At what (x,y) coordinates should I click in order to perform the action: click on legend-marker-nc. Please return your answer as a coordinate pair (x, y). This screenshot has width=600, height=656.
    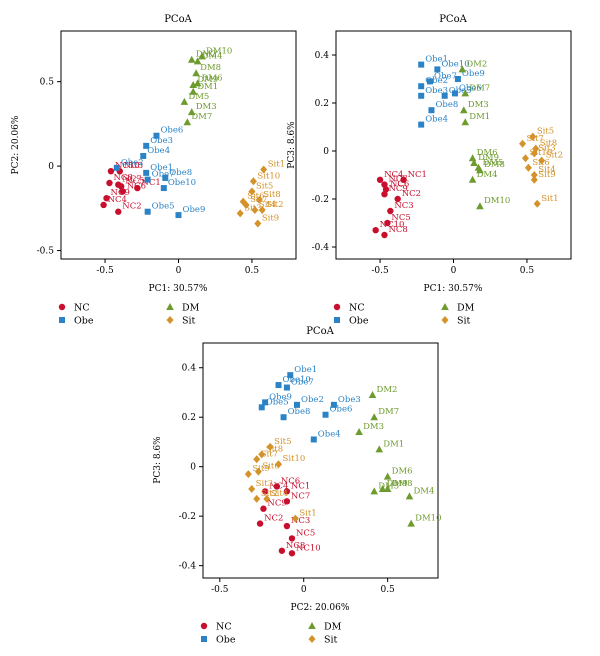
    Looking at the image, I should click on (204, 626).